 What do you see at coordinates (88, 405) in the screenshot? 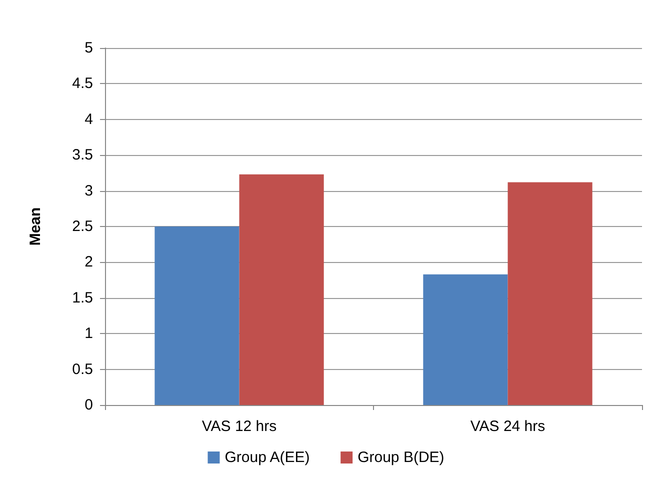
I see `y-tick-label: 0` at bounding box center [88, 405].